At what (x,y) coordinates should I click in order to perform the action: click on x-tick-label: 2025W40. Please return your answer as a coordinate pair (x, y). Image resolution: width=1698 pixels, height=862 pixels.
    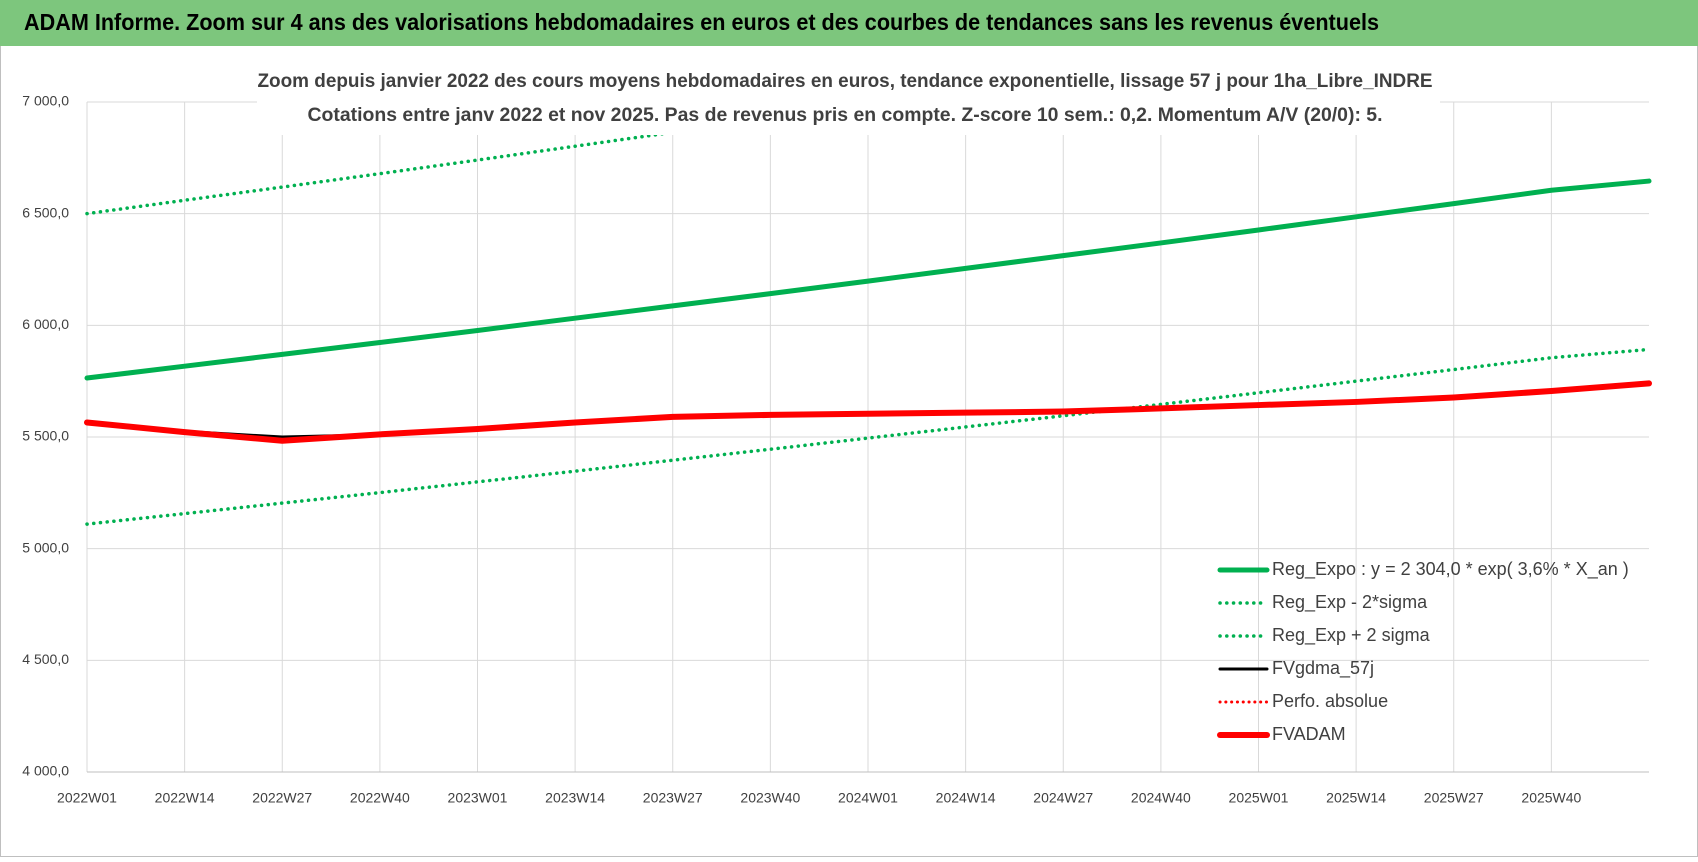
    Looking at the image, I should click on (1551, 798).